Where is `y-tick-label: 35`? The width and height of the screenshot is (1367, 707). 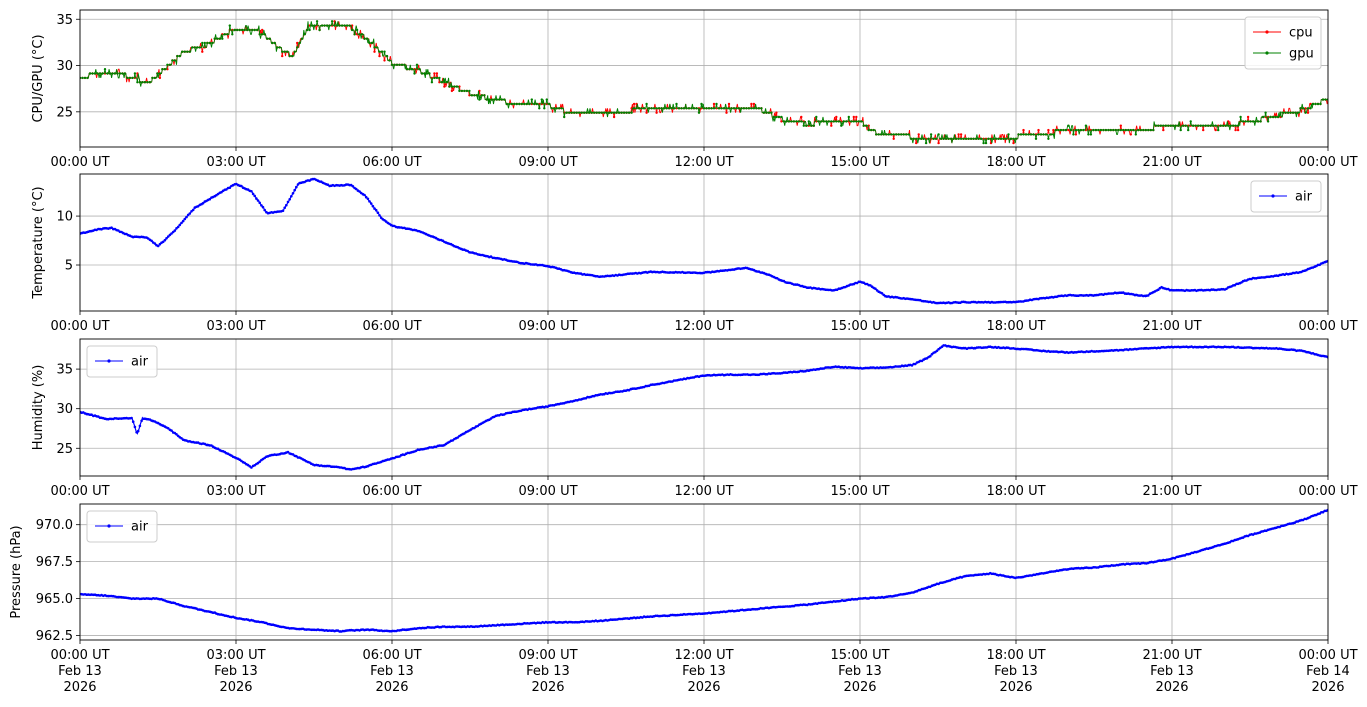
y-tick-label: 35 is located at coordinates (64, 20).